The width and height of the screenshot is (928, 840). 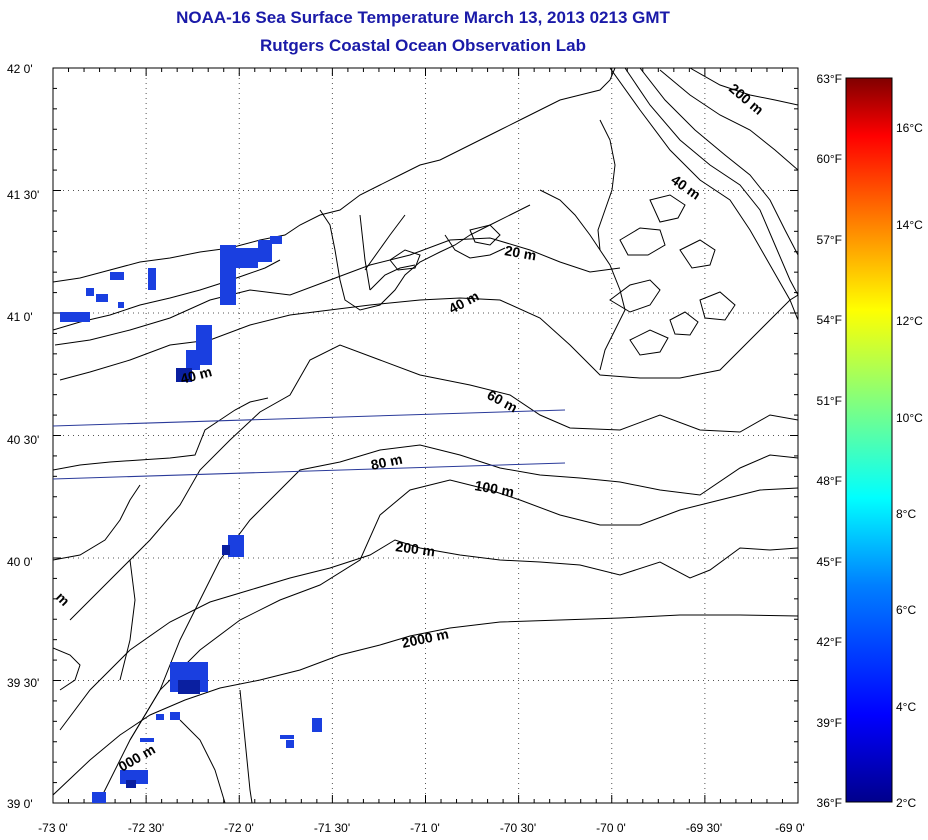 I want to click on lon-label: -71 30', so click(x=332, y=828).